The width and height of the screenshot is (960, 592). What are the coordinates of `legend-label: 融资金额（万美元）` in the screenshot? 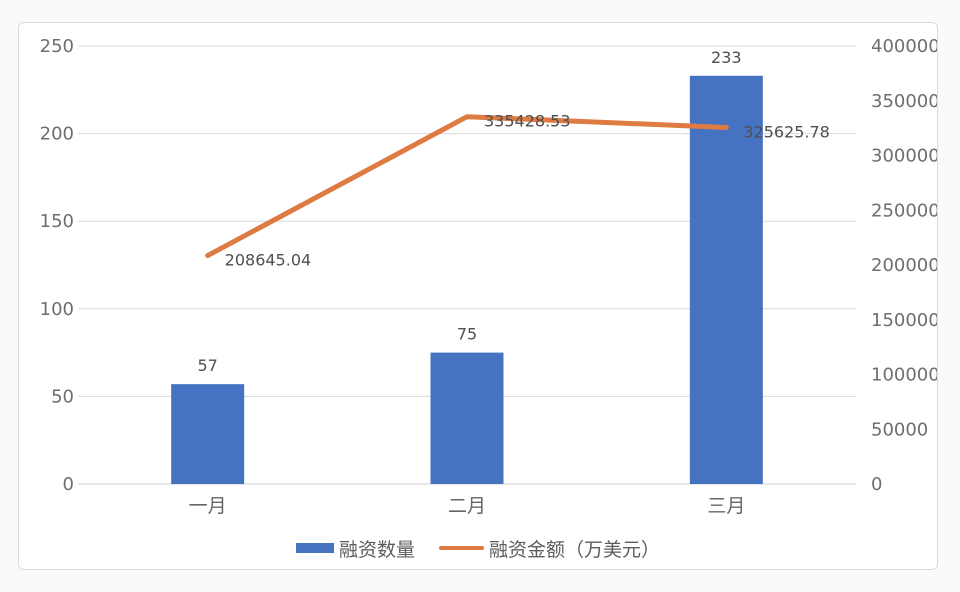 It's located at (575, 549).